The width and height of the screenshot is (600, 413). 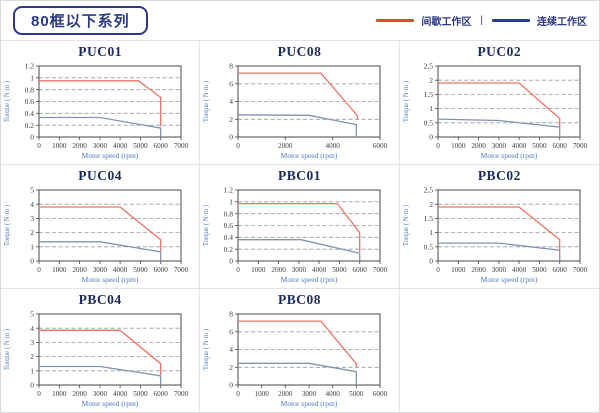 What do you see at coordinates (232, 83) in the screenshot?
I see `svg-text: 6` at bounding box center [232, 83].